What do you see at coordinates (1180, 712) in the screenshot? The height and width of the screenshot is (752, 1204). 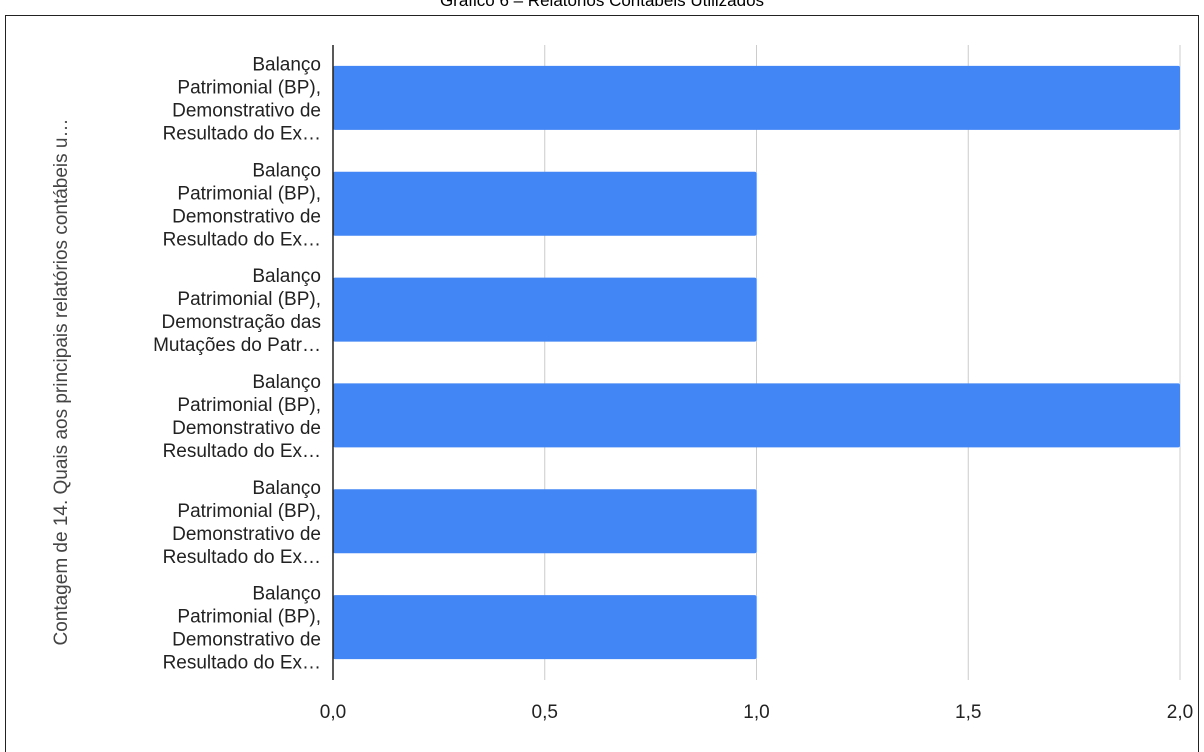 I see `x-tick-label: 2,0` at bounding box center [1180, 712].